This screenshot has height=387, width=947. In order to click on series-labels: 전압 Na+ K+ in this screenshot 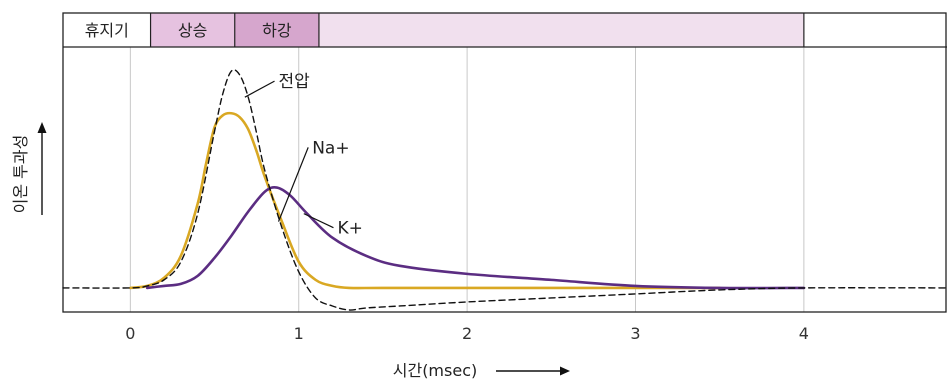, I will do `click(321, 155)`.